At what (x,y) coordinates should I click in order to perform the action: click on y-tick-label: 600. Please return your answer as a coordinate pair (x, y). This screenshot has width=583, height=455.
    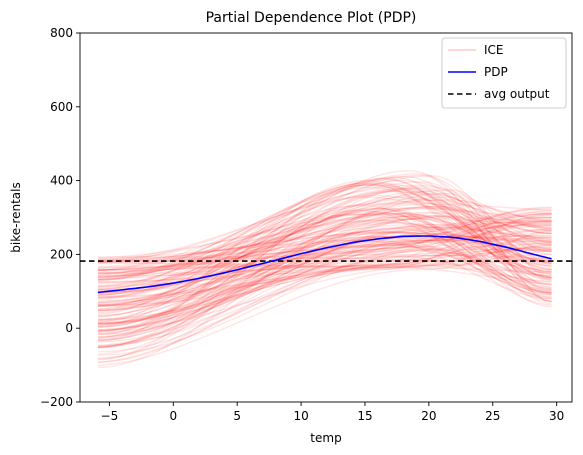
    Looking at the image, I should click on (61, 107).